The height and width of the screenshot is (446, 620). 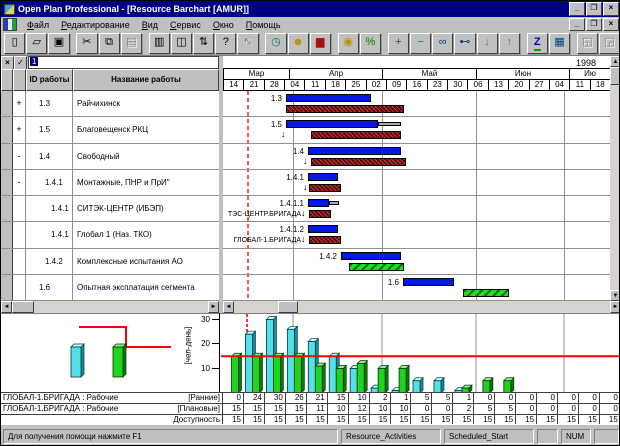 What do you see at coordinates (221, 184) in the screenshot?
I see `pane-splitter` at bounding box center [221, 184].